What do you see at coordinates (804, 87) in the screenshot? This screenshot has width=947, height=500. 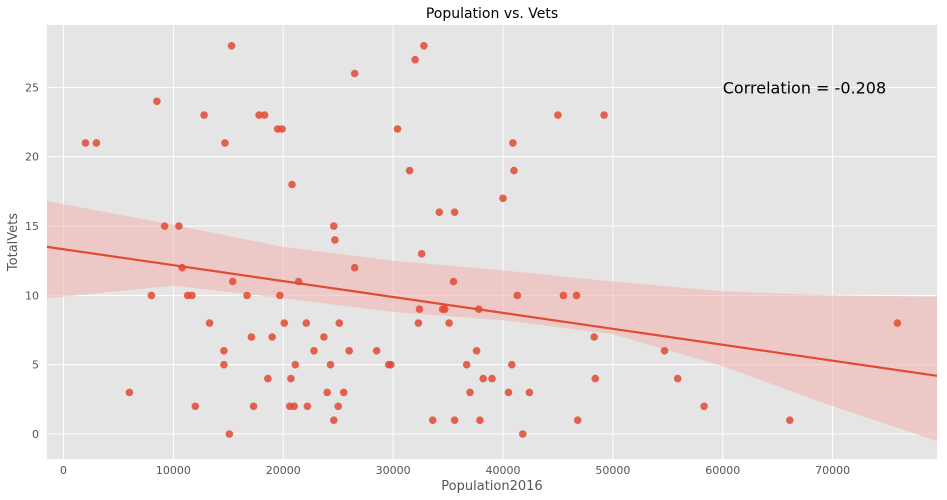 I see `correlation-annotation: Correlation = -0.208` at bounding box center [804, 87].